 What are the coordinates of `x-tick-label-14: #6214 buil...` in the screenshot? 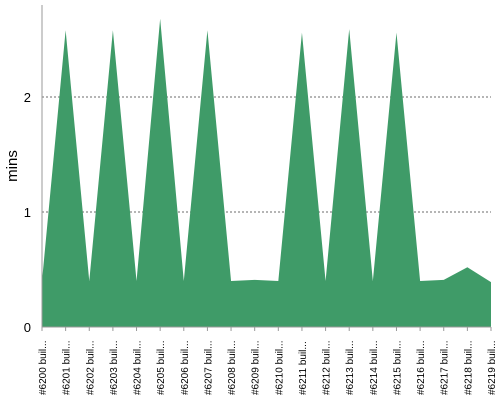 It's located at (374, 368).